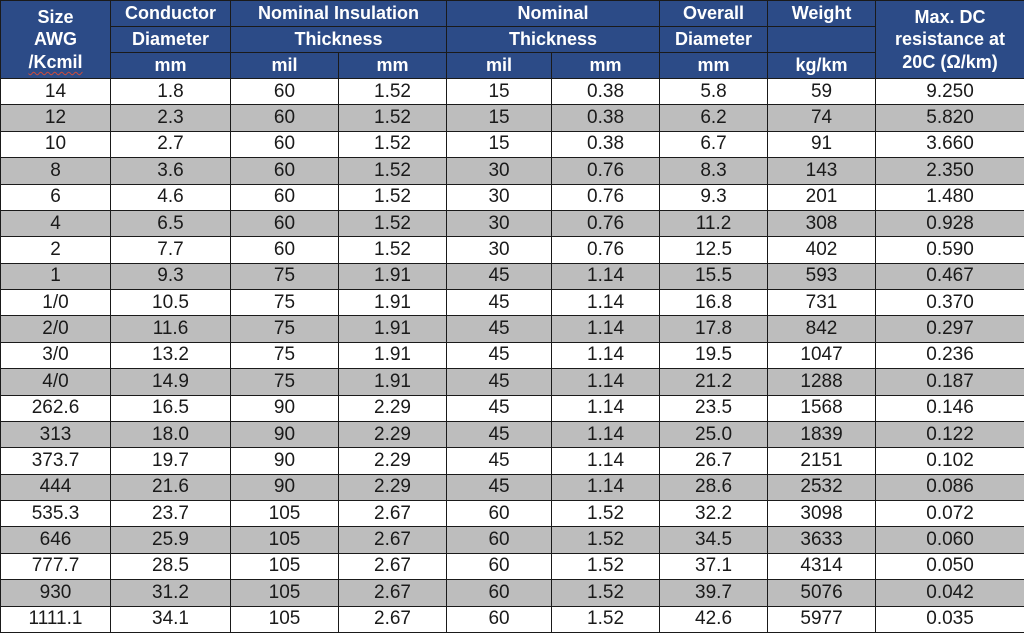 This screenshot has height=633, width=1024. I want to click on table-cell: 3633, so click(822, 540).